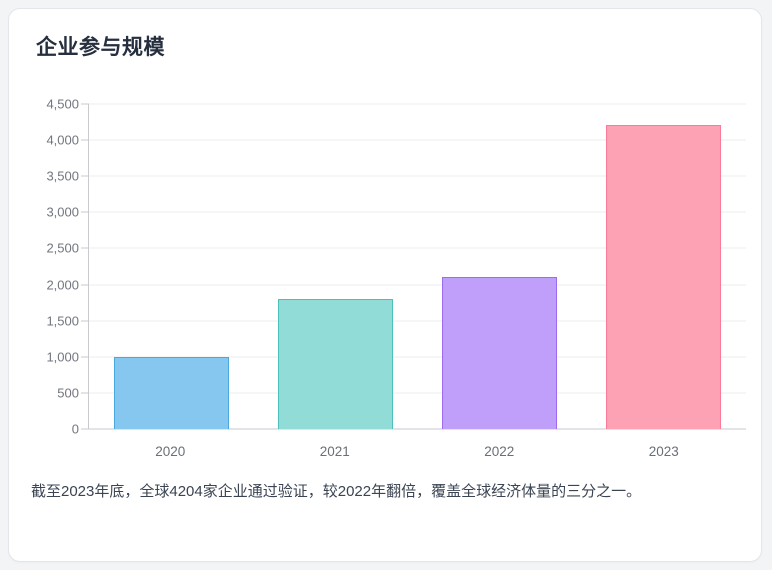 The width and height of the screenshot is (772, 570). I want to click on x-axis: 2020 2021 2022 2023, so click(417, 452).